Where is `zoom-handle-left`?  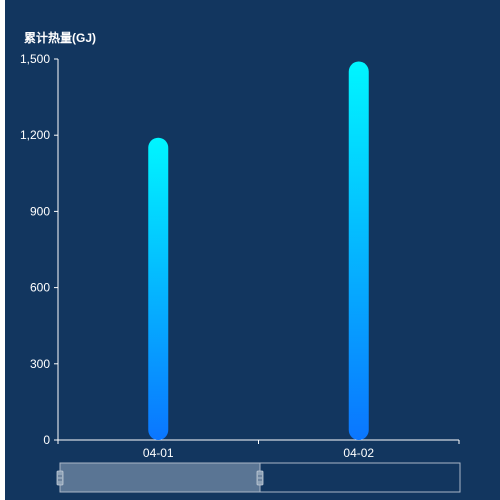
zoom-handle-left is located at coordinates (60, 478).